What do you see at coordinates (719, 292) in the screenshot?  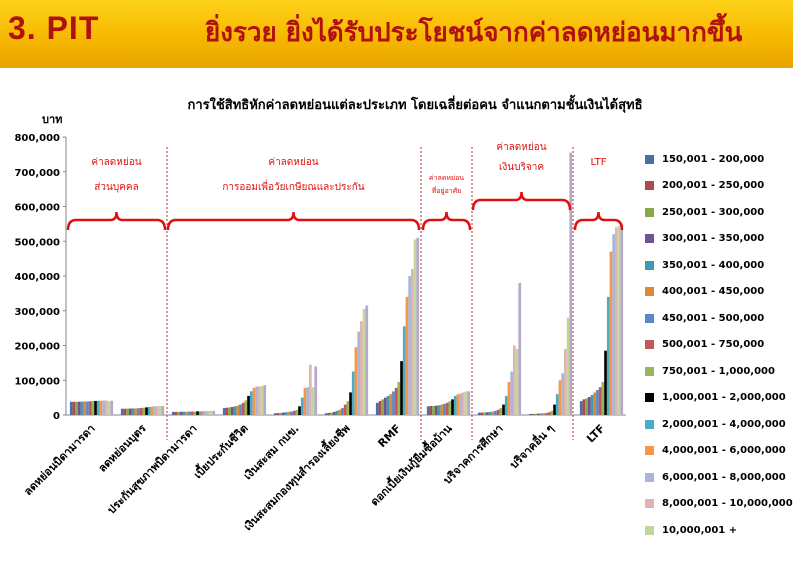 I see `legend-item: 400,001 - 450,000` at bounding box center [719, 292].